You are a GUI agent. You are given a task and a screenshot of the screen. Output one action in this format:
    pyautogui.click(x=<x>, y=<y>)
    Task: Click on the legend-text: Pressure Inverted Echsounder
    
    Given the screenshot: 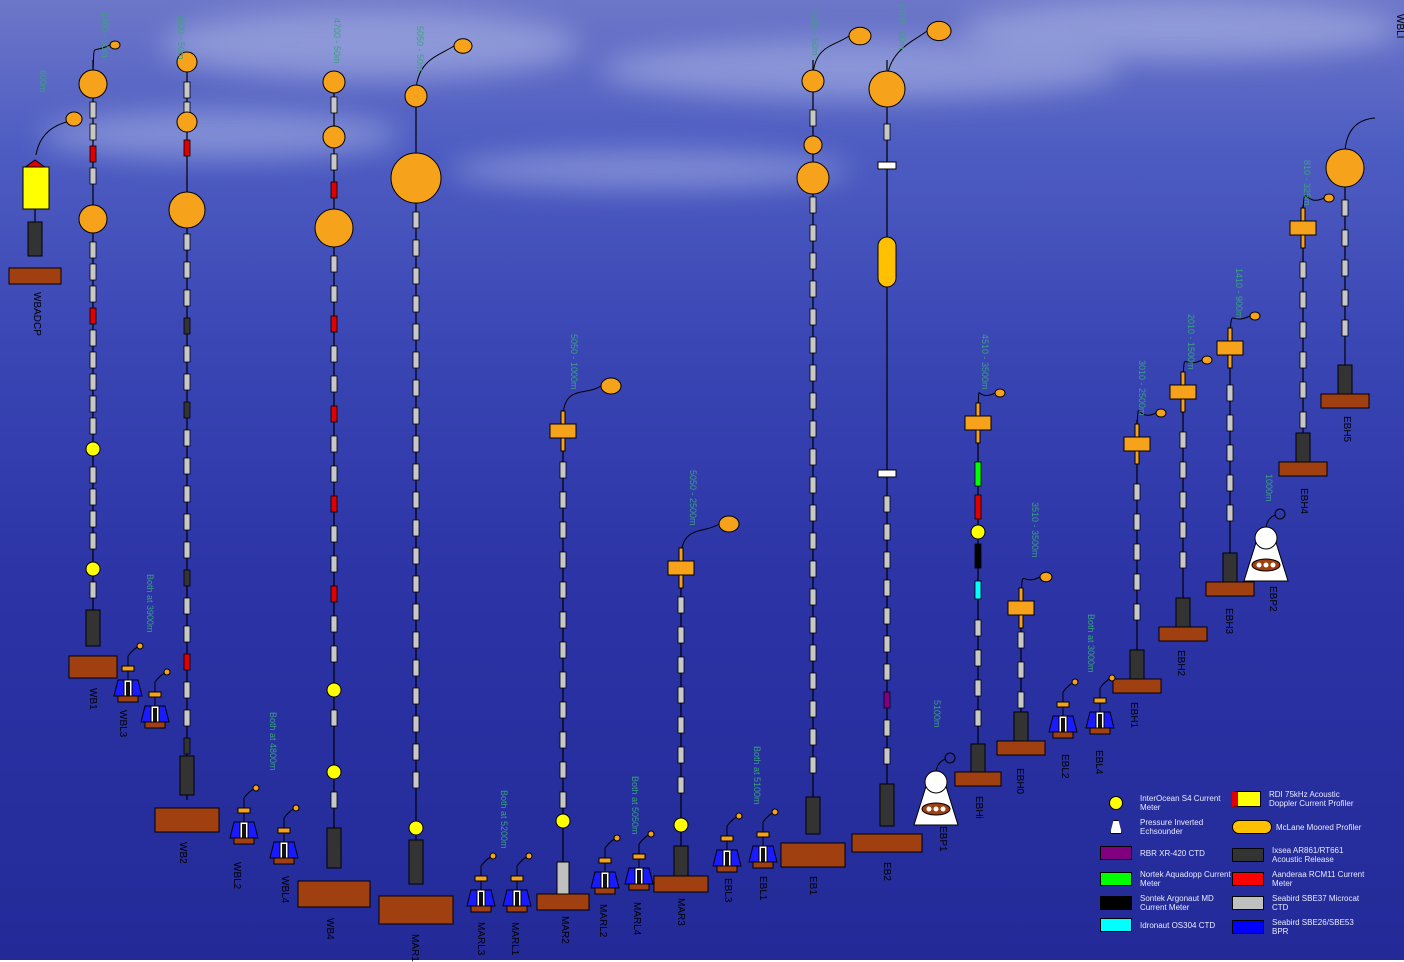 What is the action you would take?
    pyautogui.click(x=1172, y=827)
    